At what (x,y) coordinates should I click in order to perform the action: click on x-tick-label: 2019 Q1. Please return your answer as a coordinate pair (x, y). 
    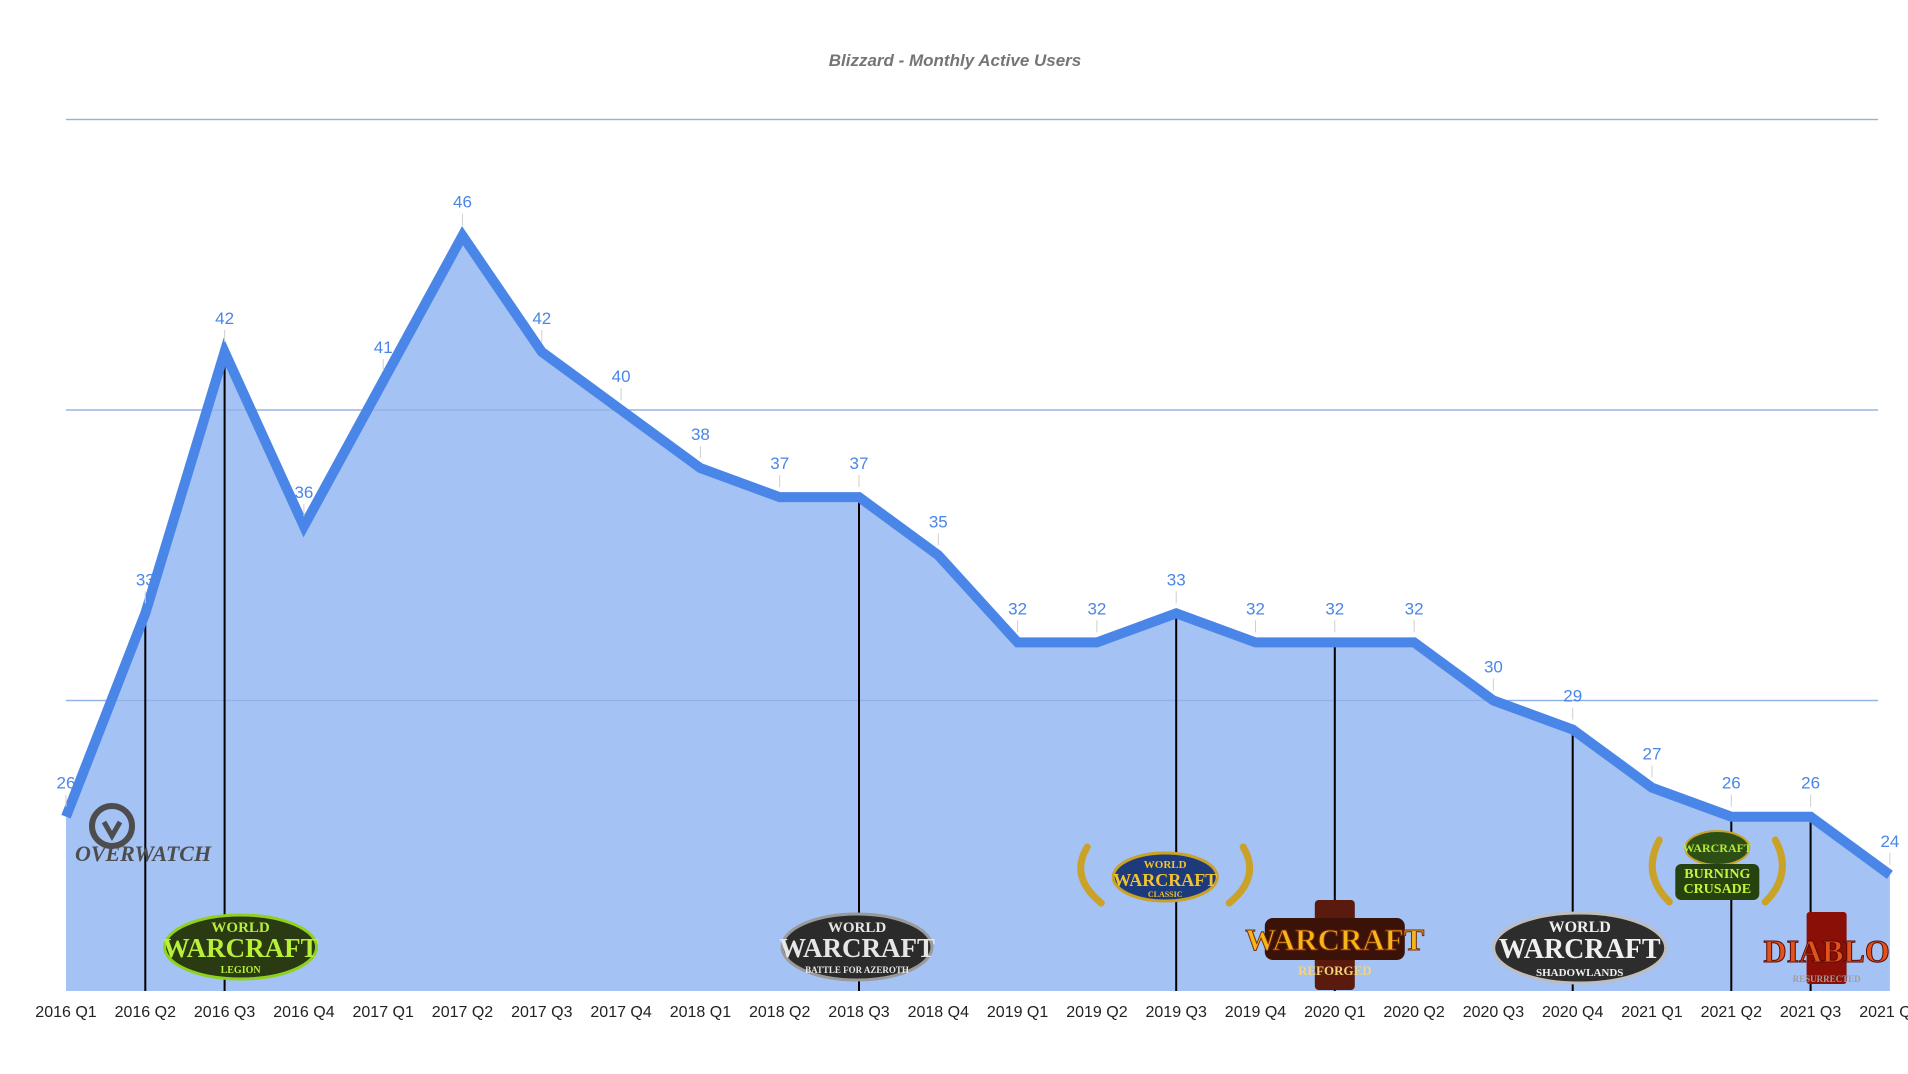
    Looking at the image, I should click on (1017, 1012).